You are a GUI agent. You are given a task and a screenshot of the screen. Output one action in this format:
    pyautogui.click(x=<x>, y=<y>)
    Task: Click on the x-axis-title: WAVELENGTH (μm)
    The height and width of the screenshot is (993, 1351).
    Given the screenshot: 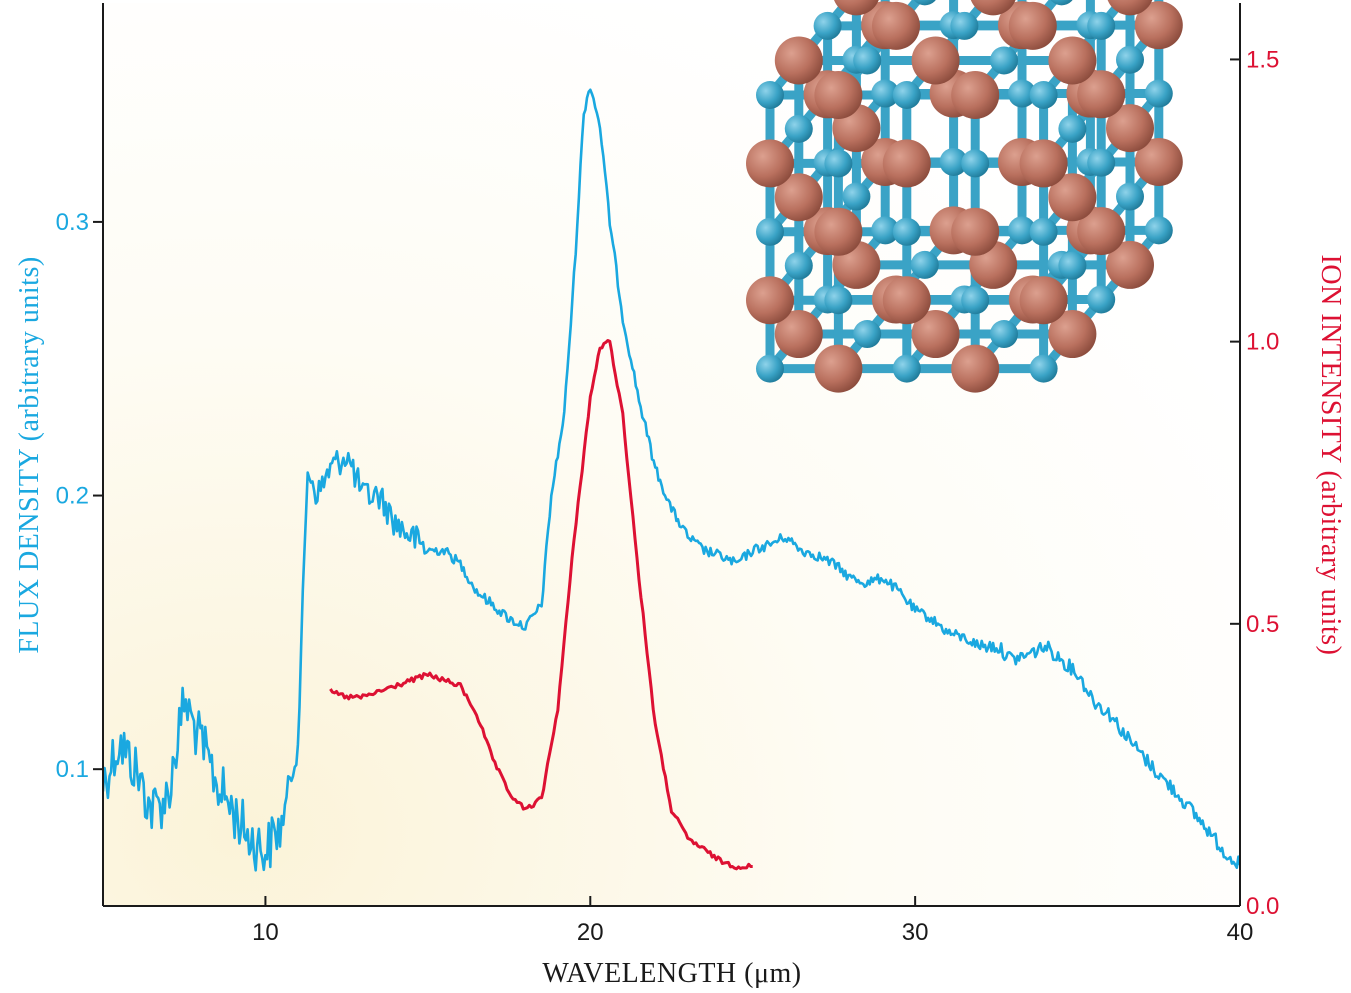 What is the action you would take?
    pyautogui.click(x=671, y=973)
    